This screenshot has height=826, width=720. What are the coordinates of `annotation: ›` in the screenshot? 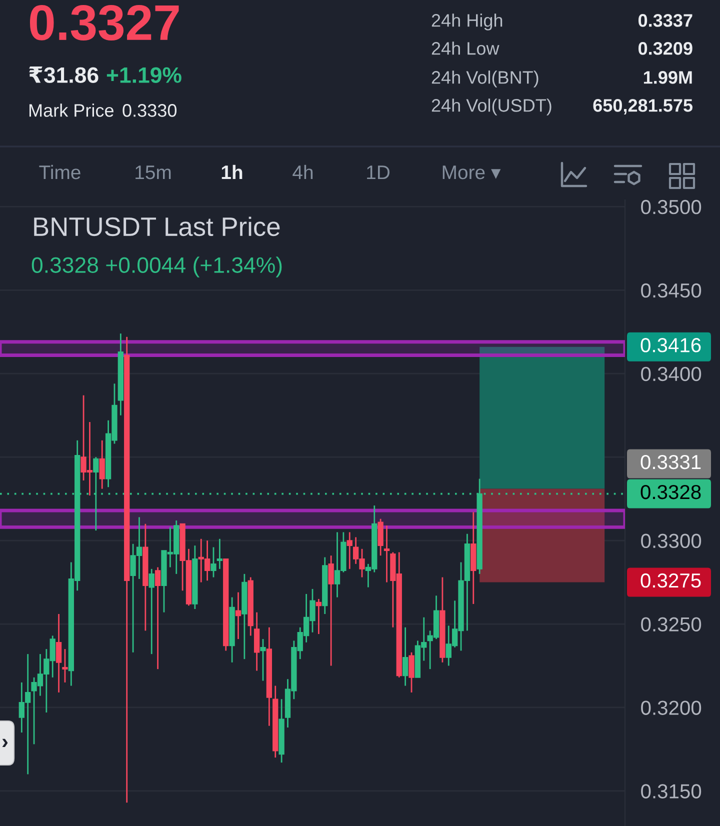 It's located at (5, 742).